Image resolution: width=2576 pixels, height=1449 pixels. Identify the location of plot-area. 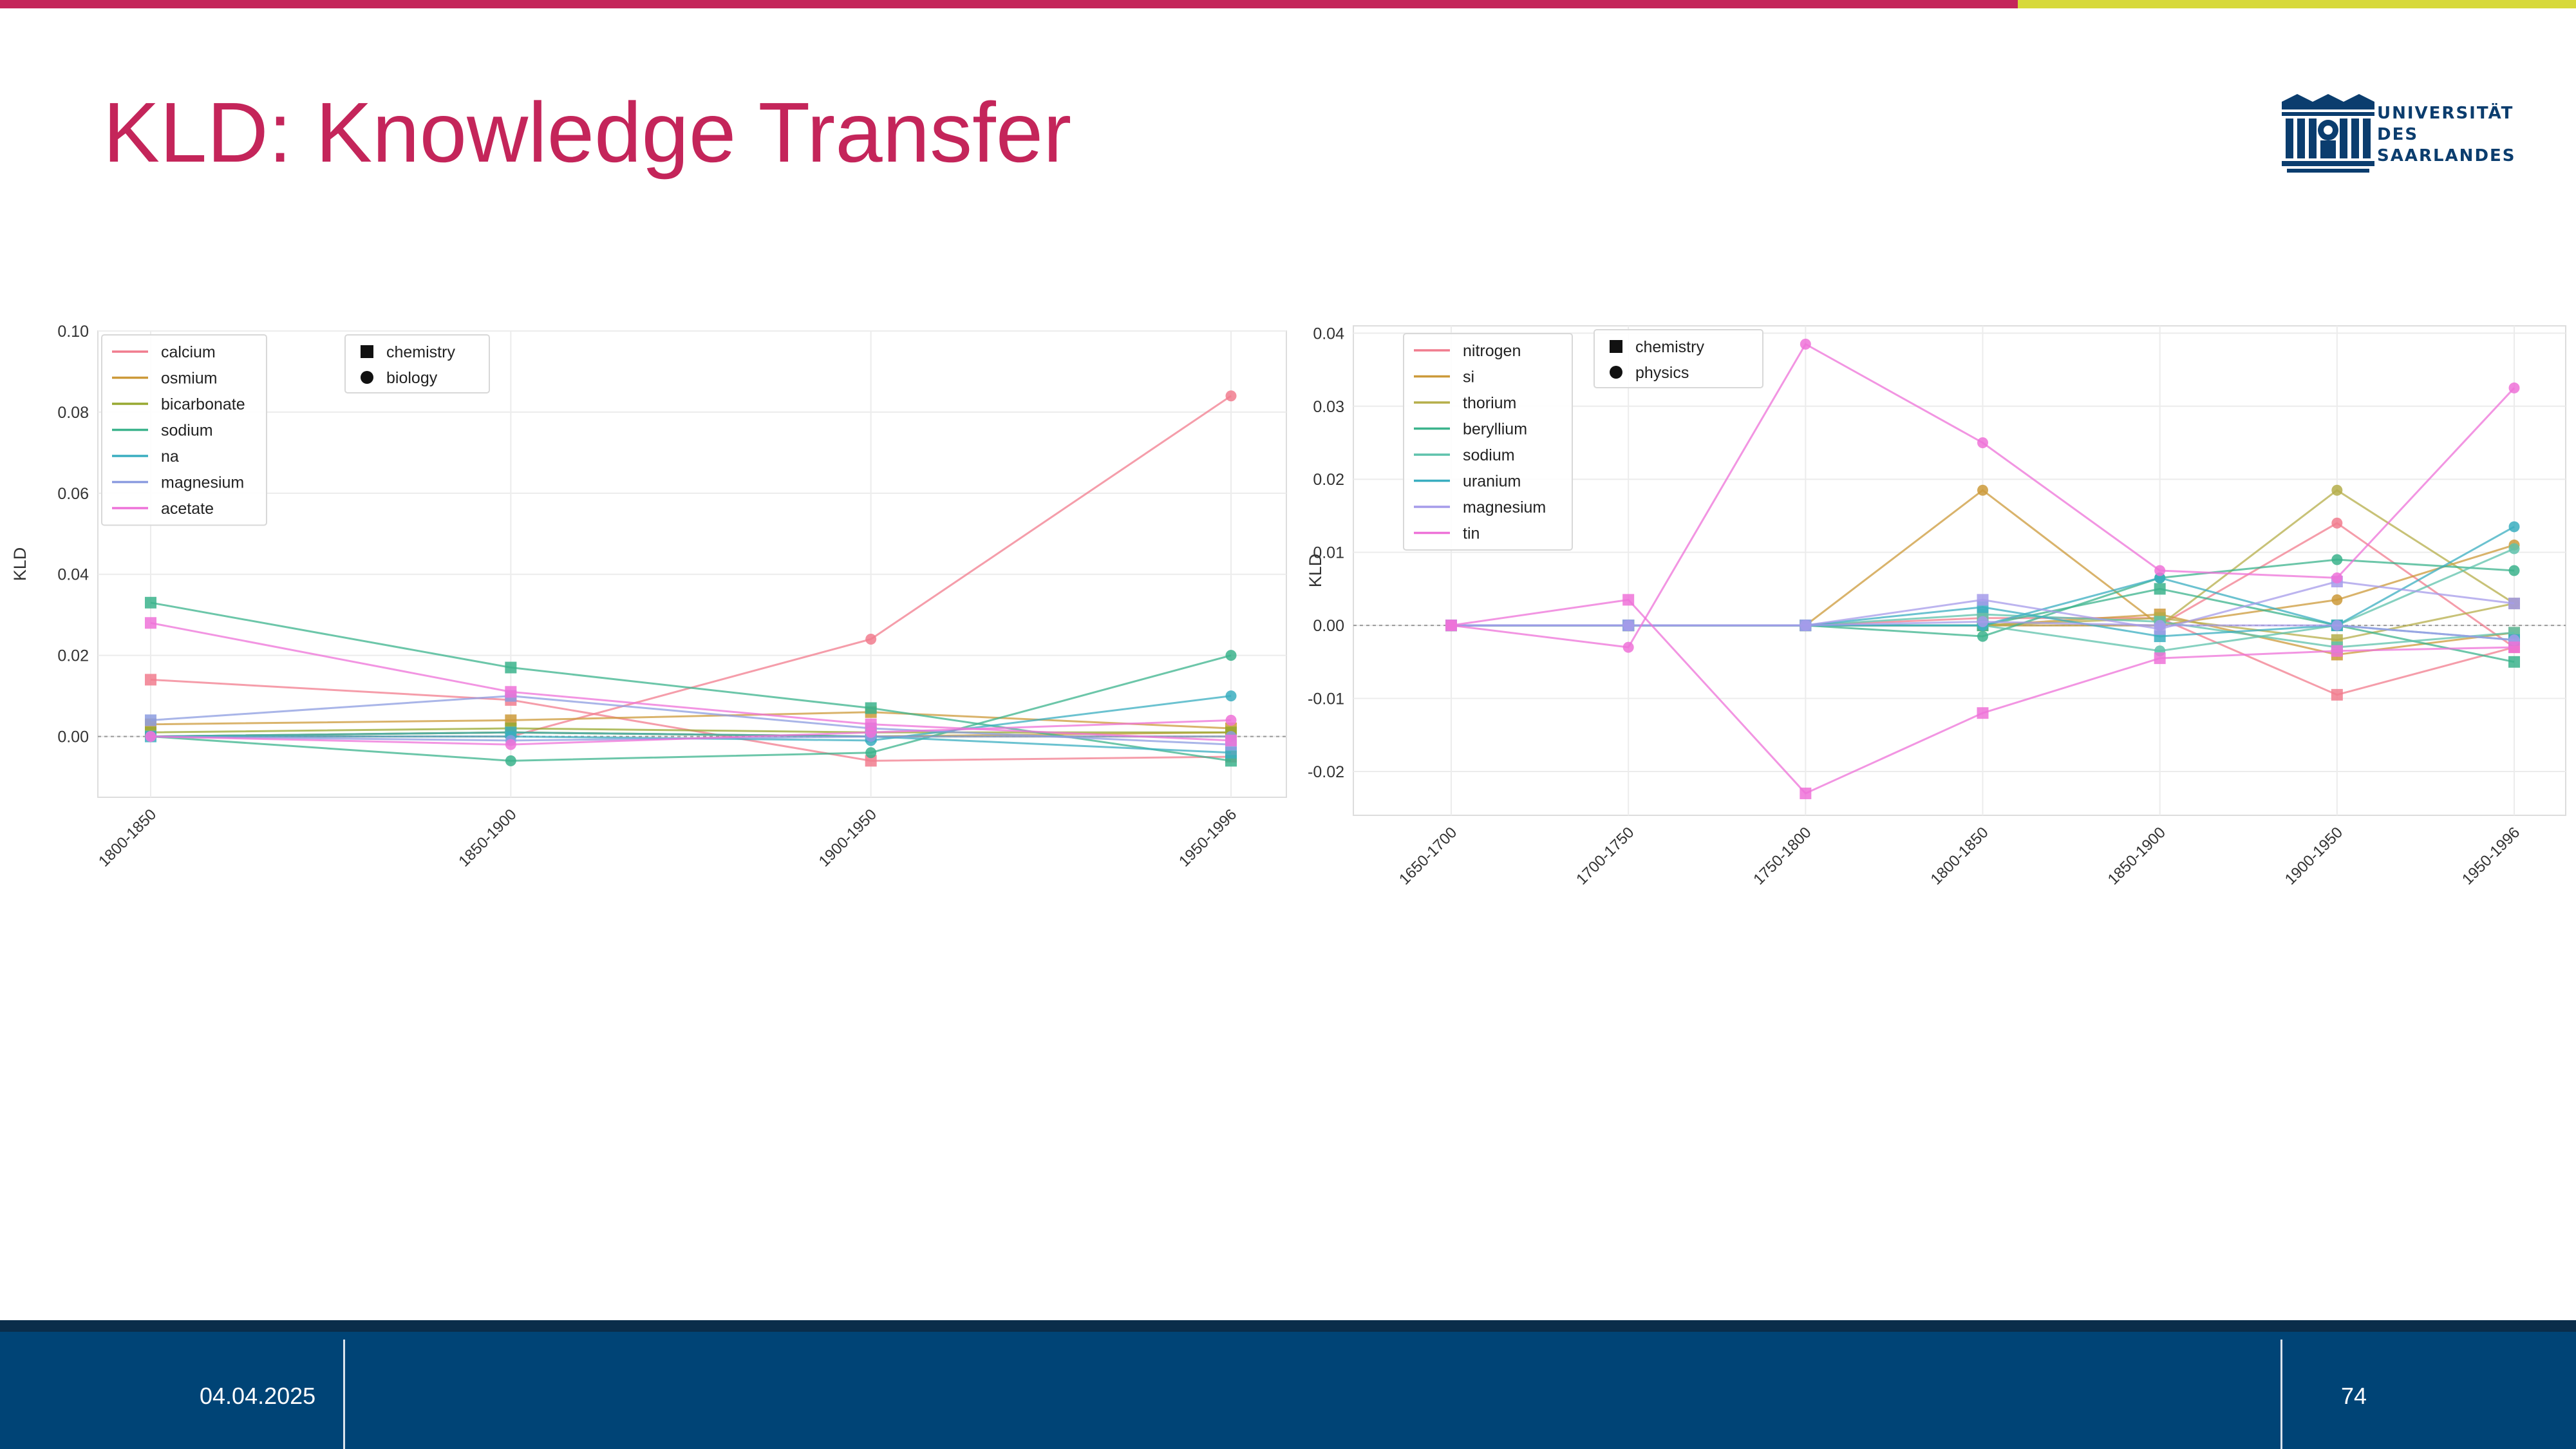
(692, 564).